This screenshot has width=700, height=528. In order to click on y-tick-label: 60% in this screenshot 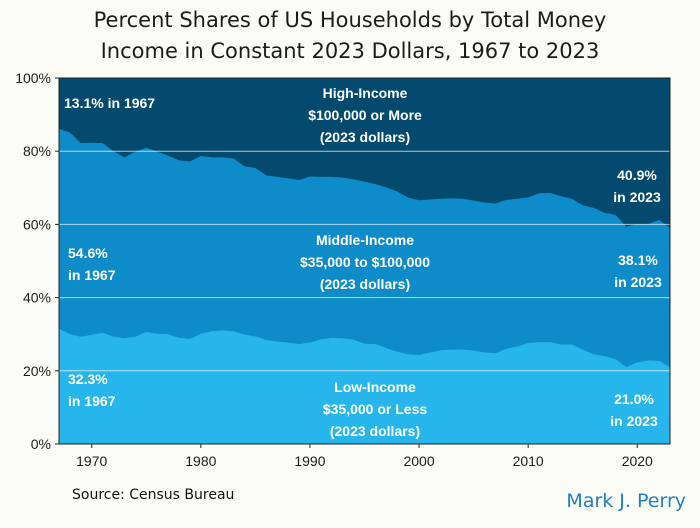, I will do `click(37, 224)`.